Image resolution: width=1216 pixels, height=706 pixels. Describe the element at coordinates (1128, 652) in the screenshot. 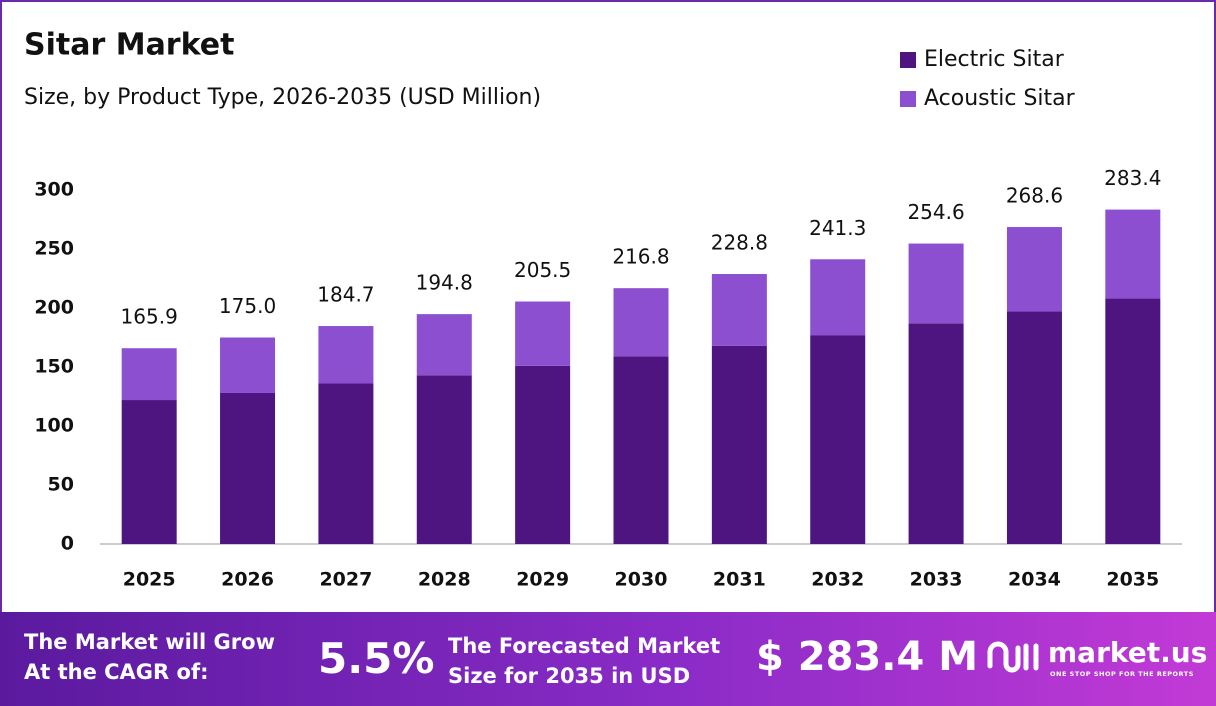

I see `brand-name: market.us` at that location.